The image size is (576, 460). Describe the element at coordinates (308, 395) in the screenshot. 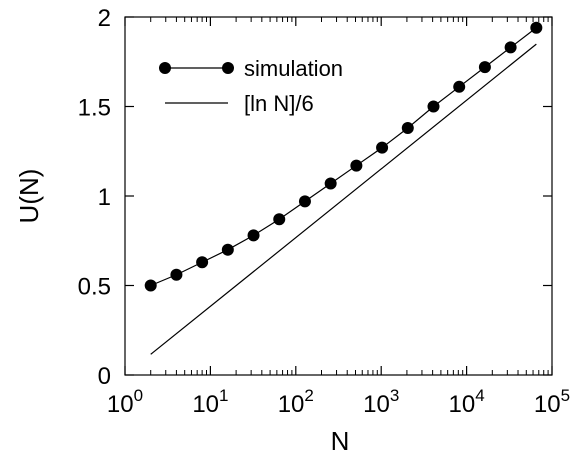

I see `x-tick-exponent-2: 2` at that location.